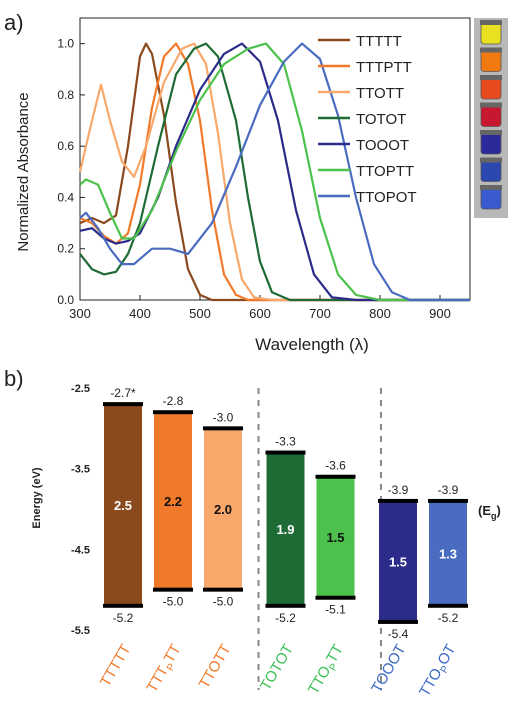 The width and height of the screenshot is (512, 709). What do you see at coordinates (380, 93) in the screenshot?
I see `legend-label-ttott: TTOTT` at bounding box center [380, 93].